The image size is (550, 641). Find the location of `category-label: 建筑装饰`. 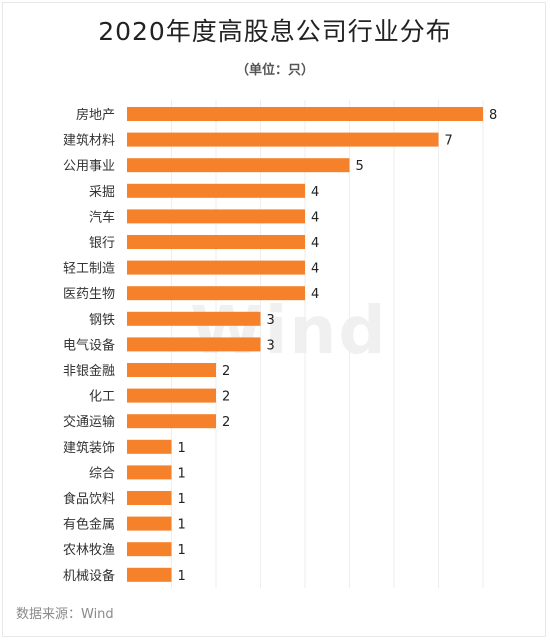

category-label: 建筑装饰 is located at coordinates (89, 448).